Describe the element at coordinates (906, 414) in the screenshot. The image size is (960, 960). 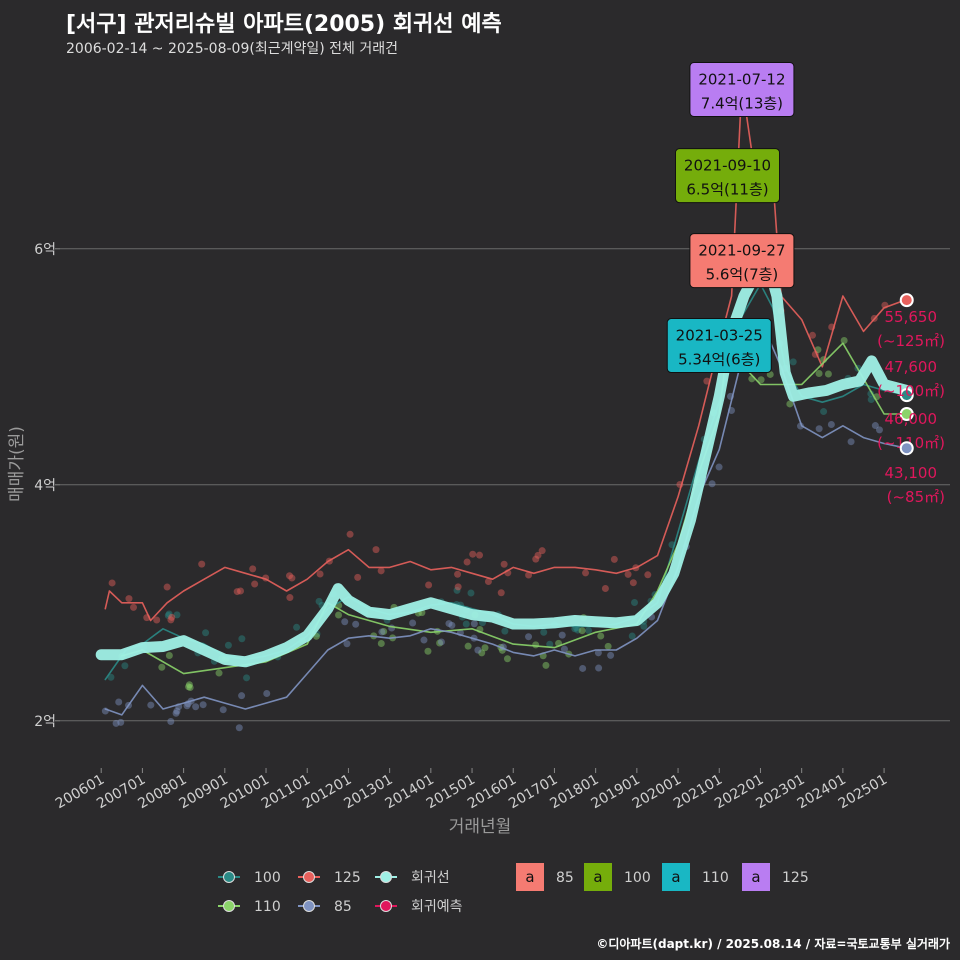
I see `forecast-point` at that location.